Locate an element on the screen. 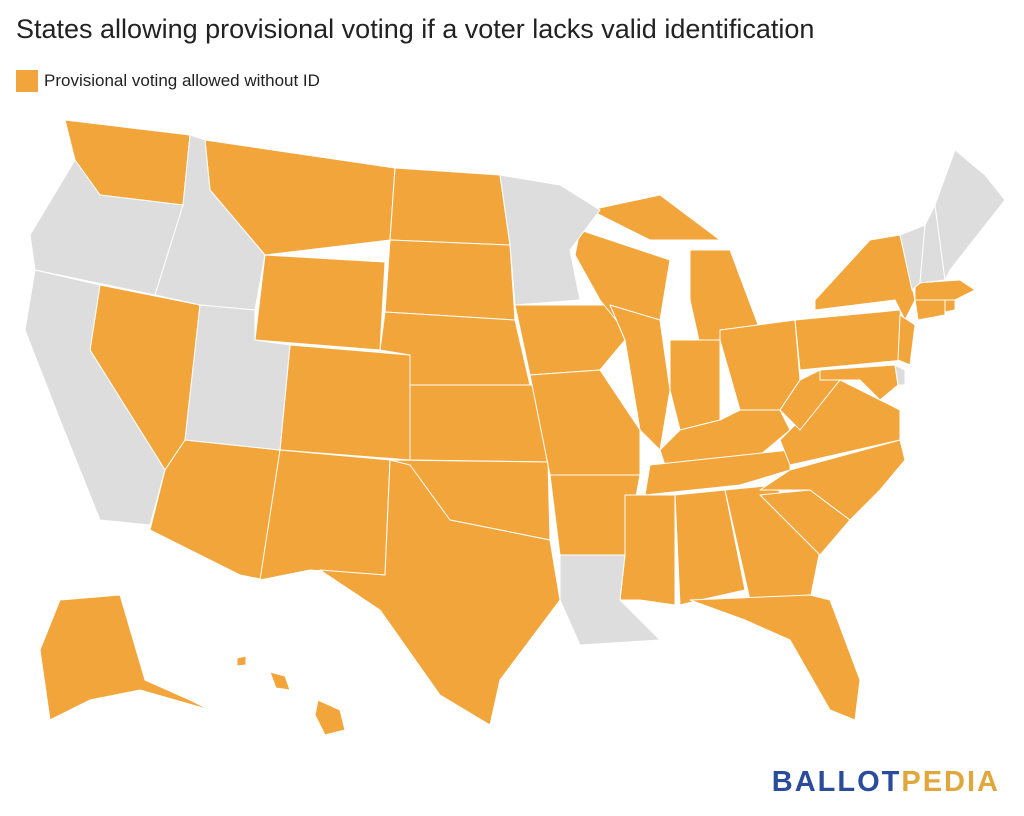  logo-part: BALLOT is located at coordinates (836, 782).